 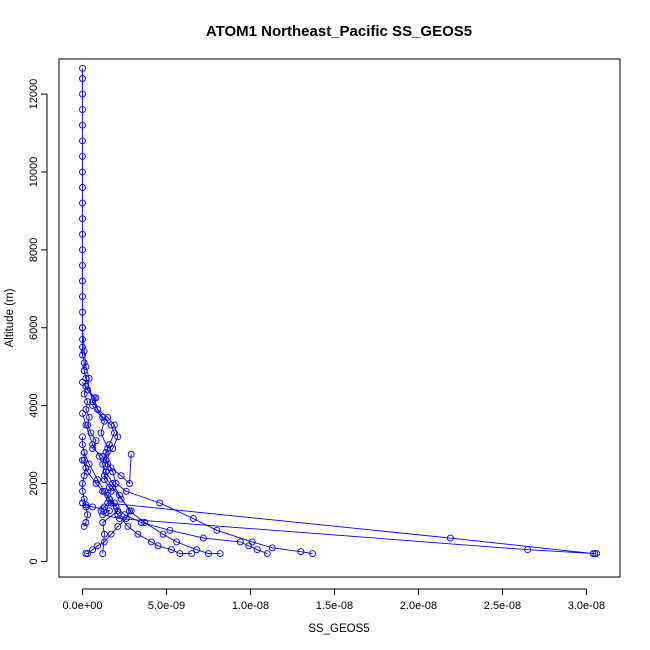 I want to click on series-7-line, so click(x=107, y=433).